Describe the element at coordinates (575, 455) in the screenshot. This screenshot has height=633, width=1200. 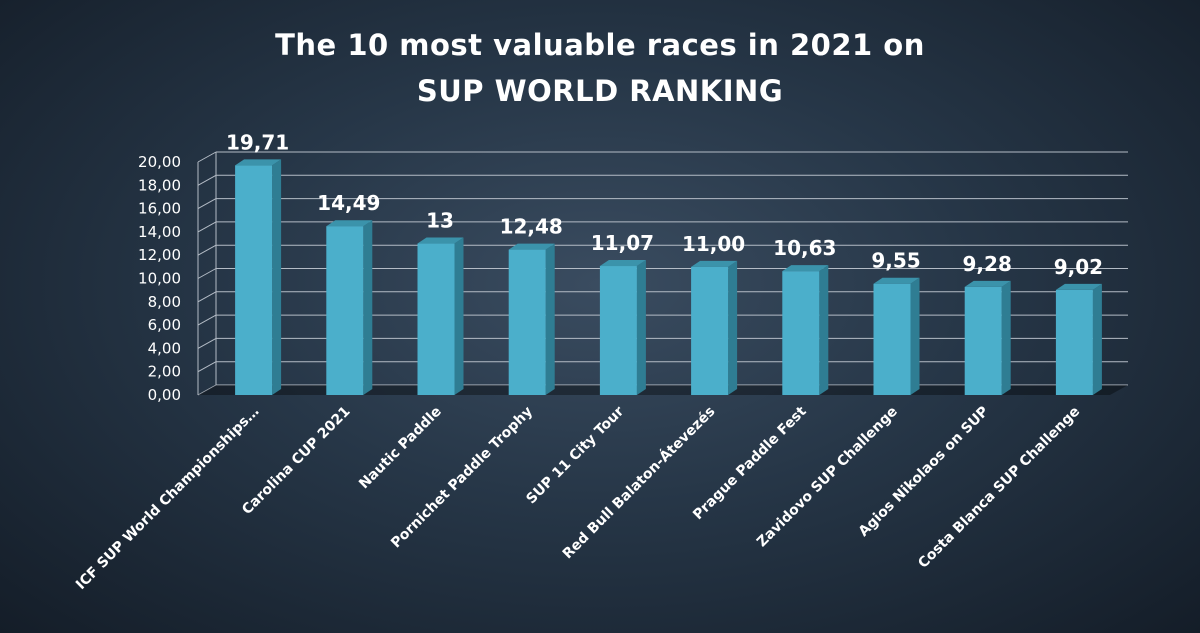
I see `x-tick-label: SUP 11 City Tour` at that location.